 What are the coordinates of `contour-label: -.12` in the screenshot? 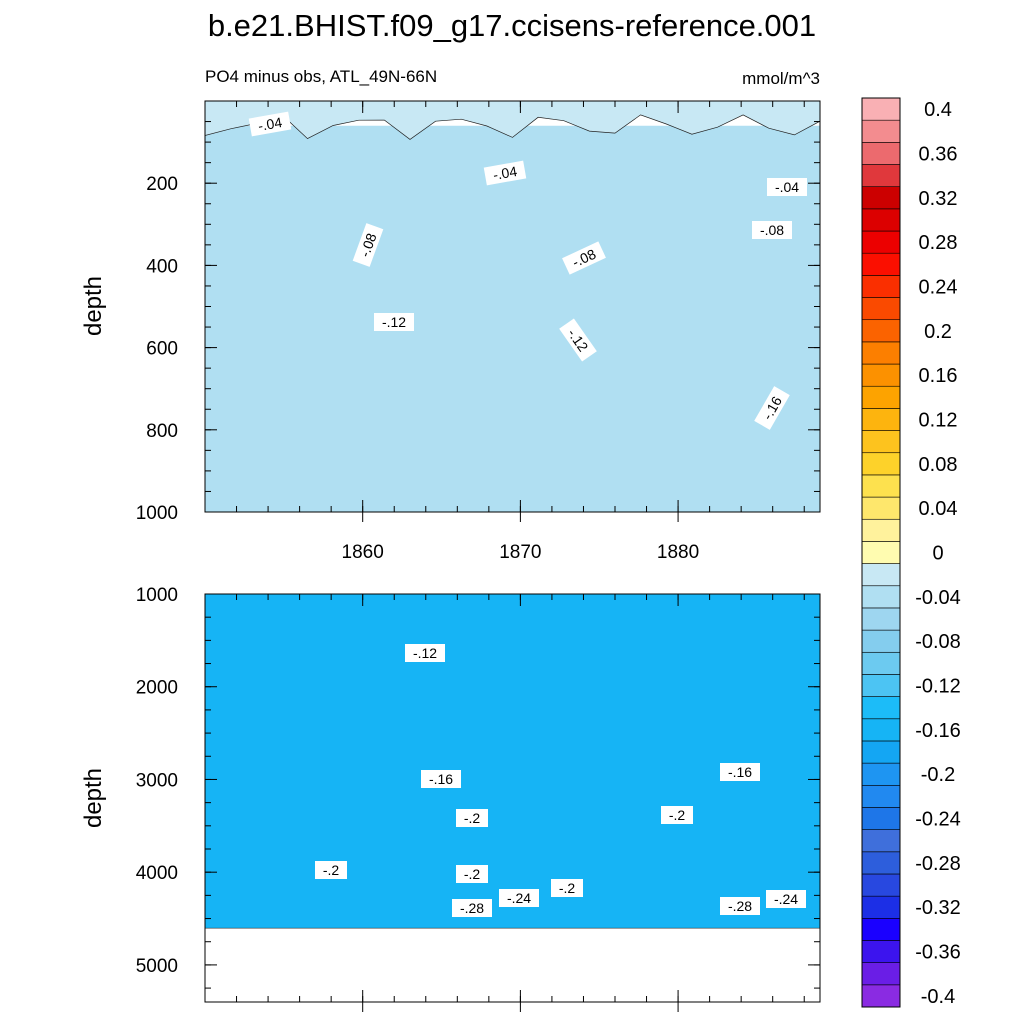 It's located at (394, 322).